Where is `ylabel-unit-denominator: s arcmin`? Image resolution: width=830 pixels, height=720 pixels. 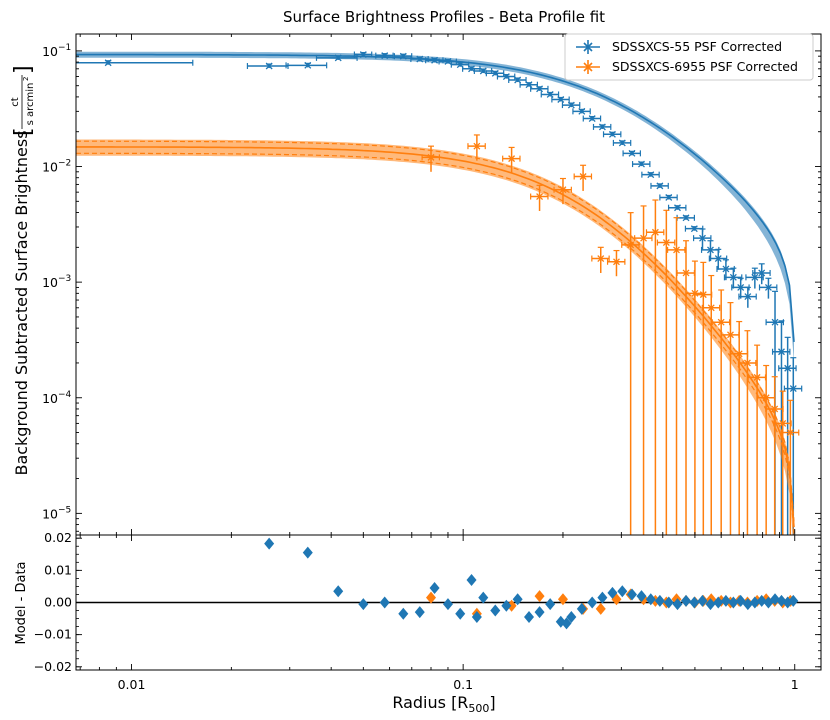
ylabel-unit-denominator: s arcmin is located at coordinates (30, 104).